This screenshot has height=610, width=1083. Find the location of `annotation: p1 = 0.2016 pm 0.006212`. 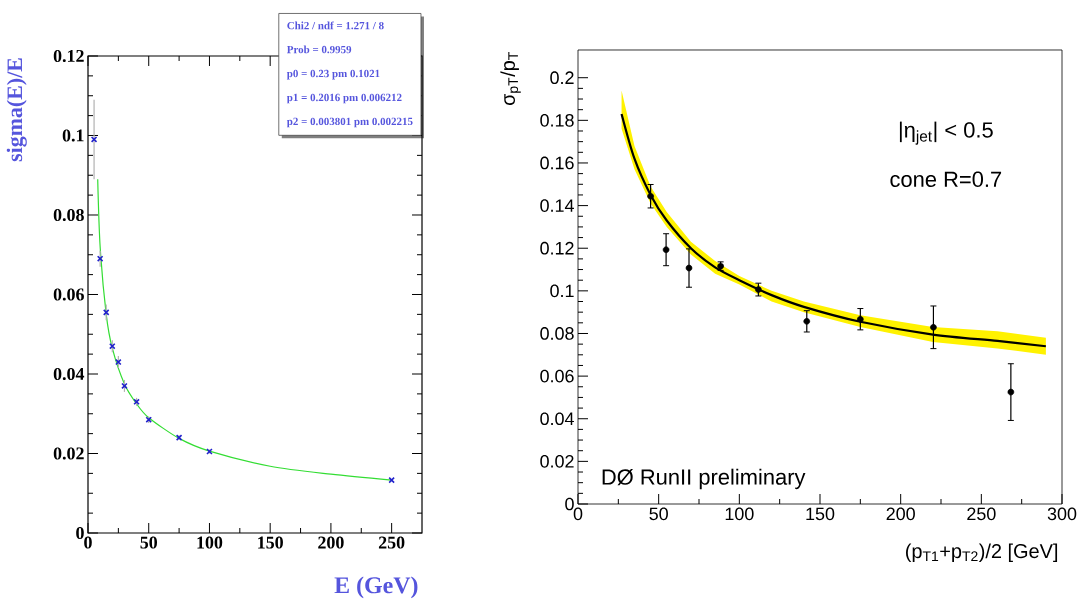

annotation: p1 = 0.2016 pm 0.006212 is located at coordinates (344, 98).